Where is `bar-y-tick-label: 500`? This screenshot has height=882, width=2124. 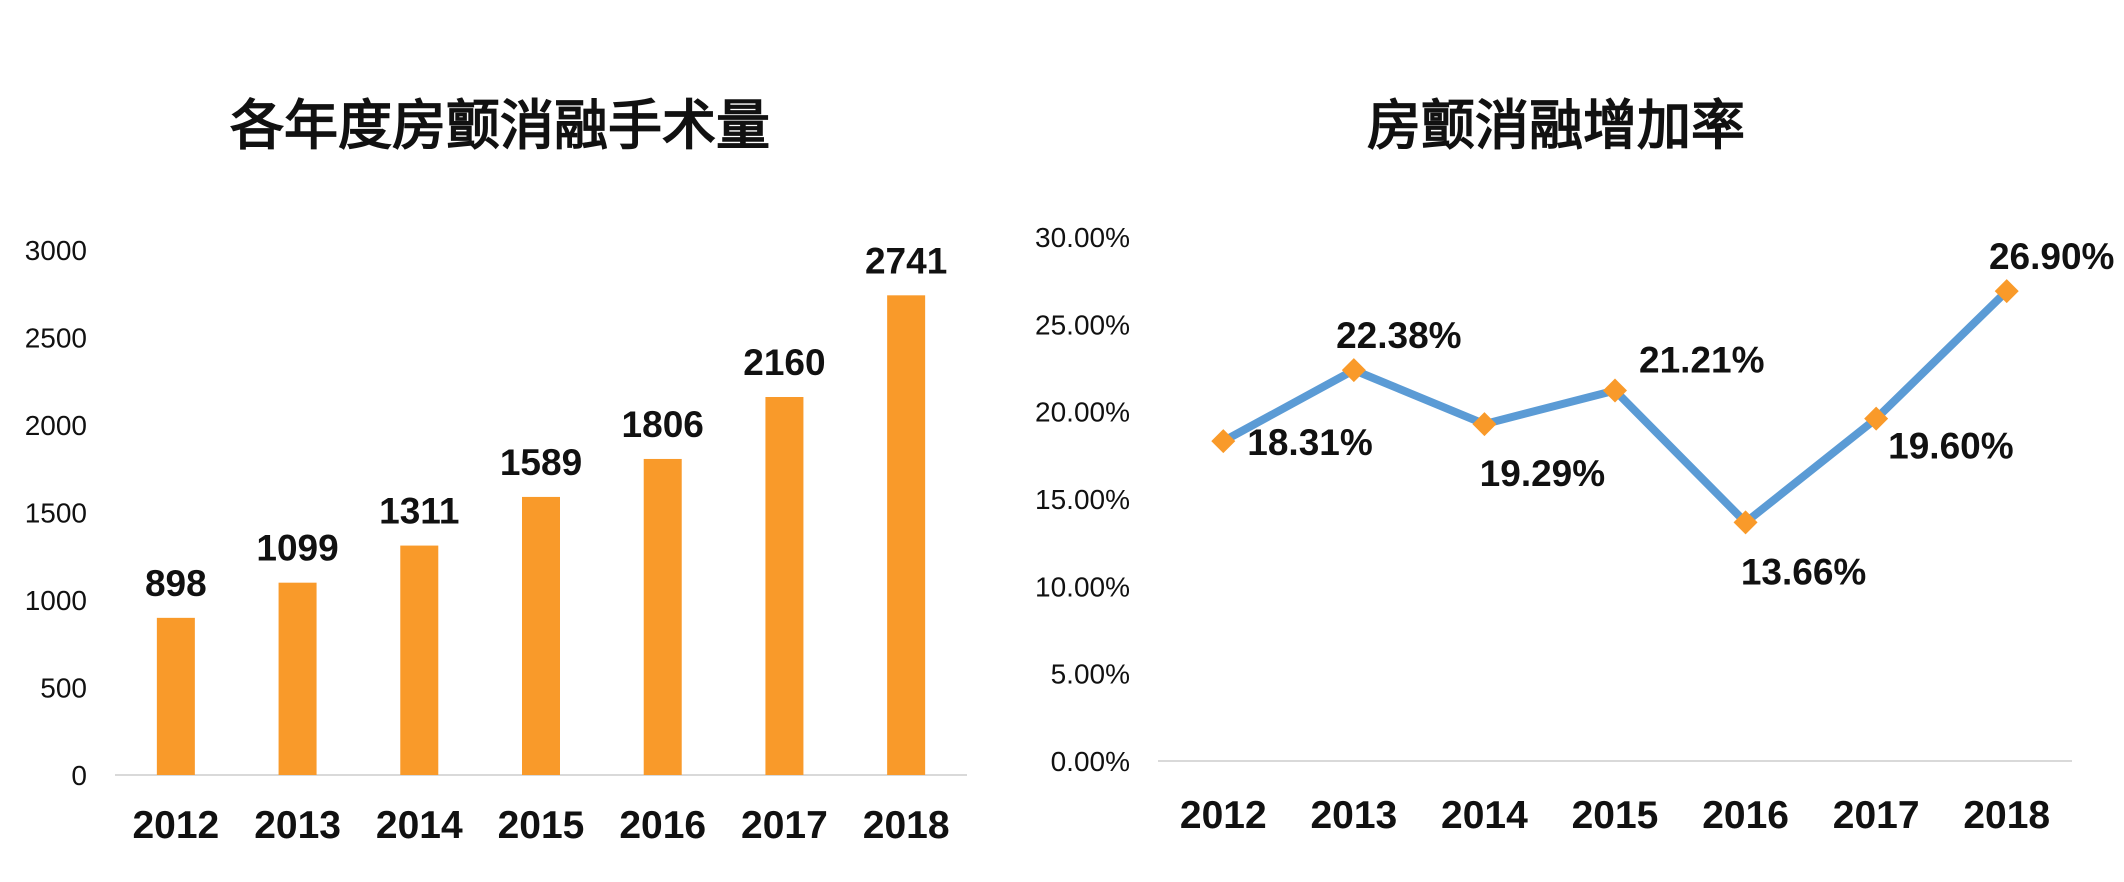 bar-y-tick-label: 500 is located at coordinates (63, 688).